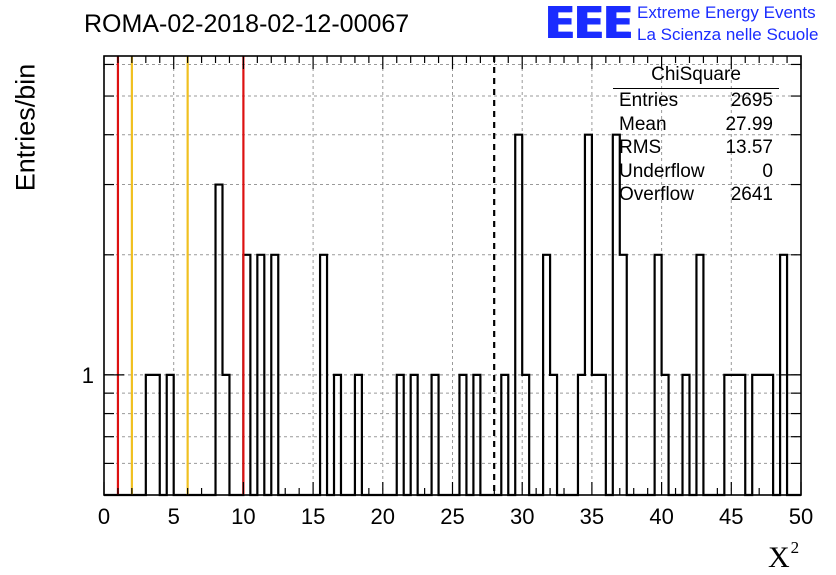  What do you see at coordinates (104, 516) in the screenshot?
I see `x-tick-label: 0` at bounding box center [104, 516].